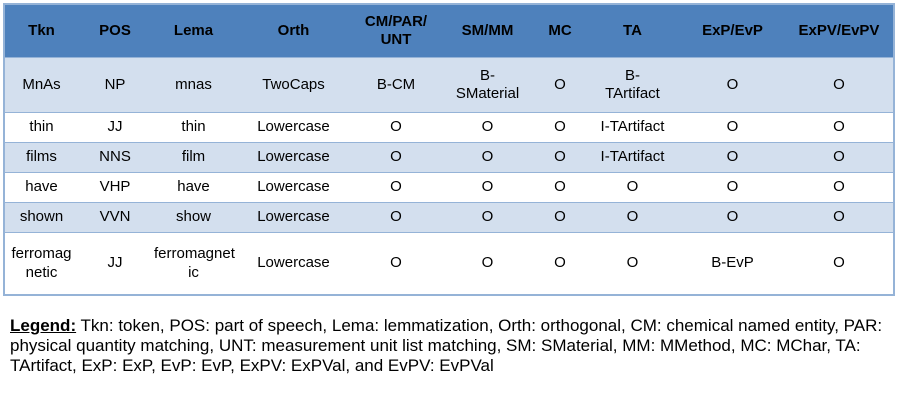 The image size is (900, 408). I want to click on table-row: films NNS film Lowercase O O O I-TArtifact O O, so click(449, 157).